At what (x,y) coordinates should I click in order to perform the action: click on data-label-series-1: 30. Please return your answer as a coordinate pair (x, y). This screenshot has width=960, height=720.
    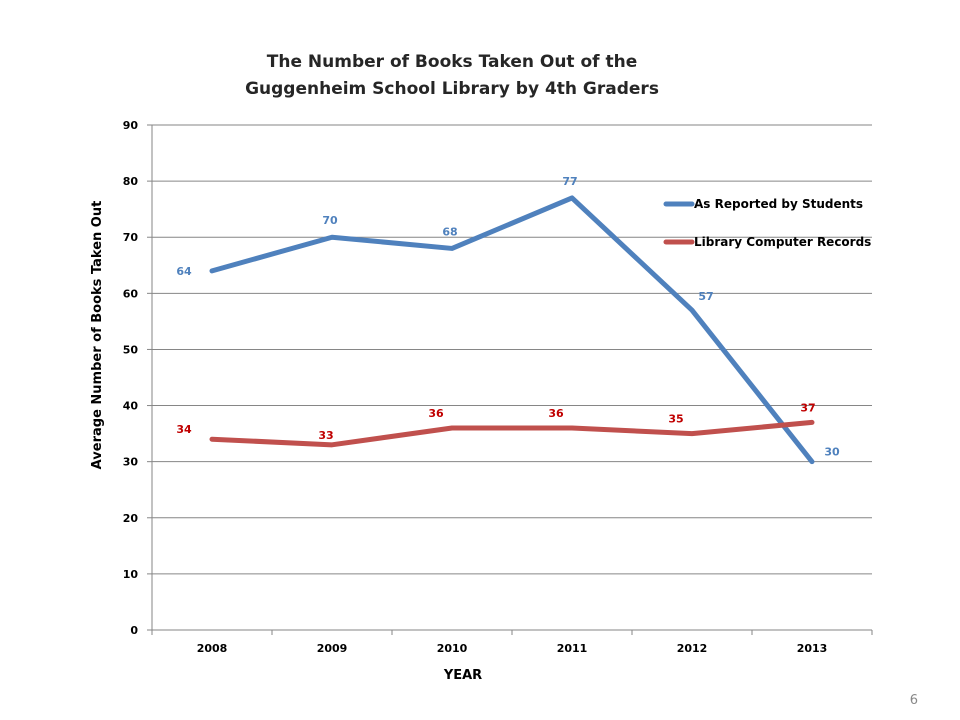
    Looking at the image, I should click on (832, 452).